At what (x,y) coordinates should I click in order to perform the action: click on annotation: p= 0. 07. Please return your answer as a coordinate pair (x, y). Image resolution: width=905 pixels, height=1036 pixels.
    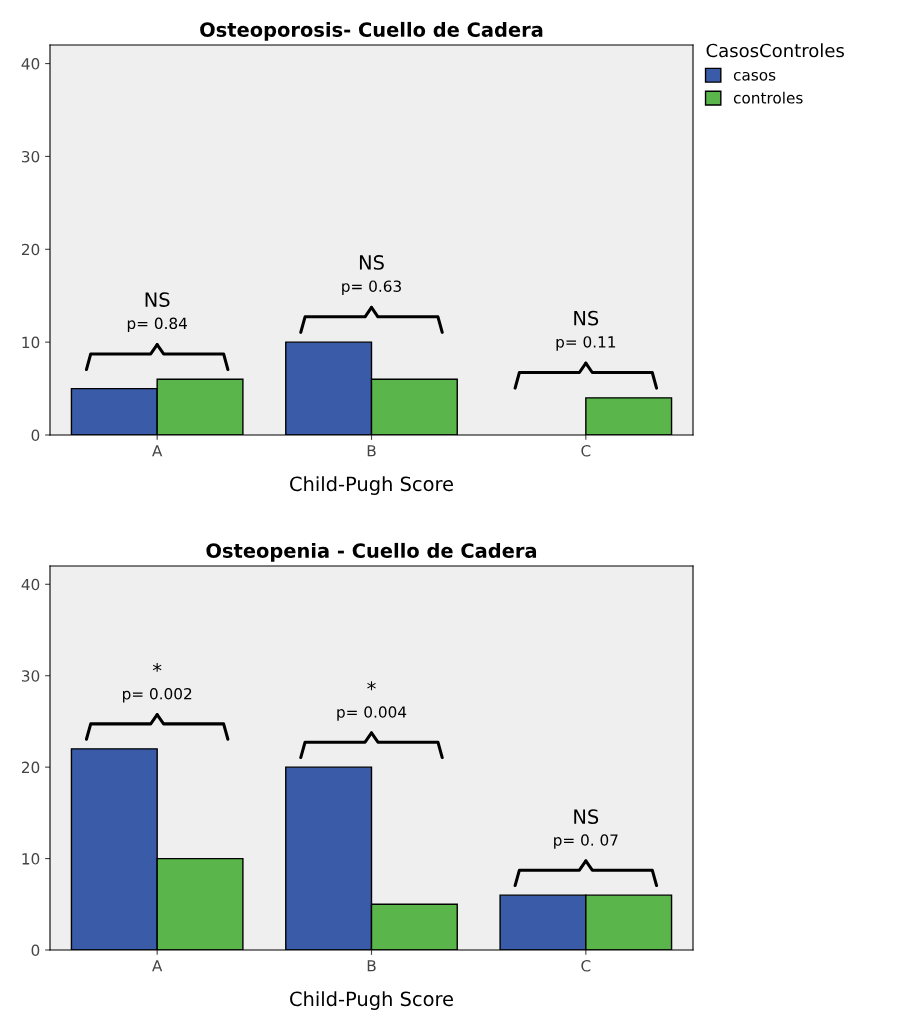
    Looking at the image, I should click on (586, 841).